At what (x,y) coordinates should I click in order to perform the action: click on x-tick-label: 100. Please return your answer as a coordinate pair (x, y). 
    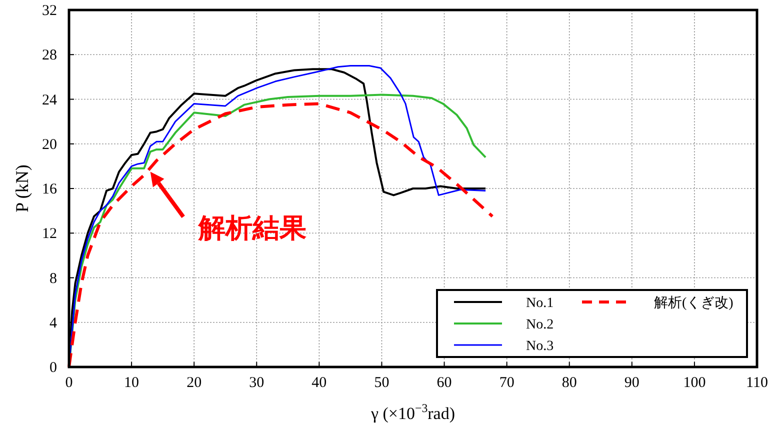
    Looking at the image, I should click on (694, 383).